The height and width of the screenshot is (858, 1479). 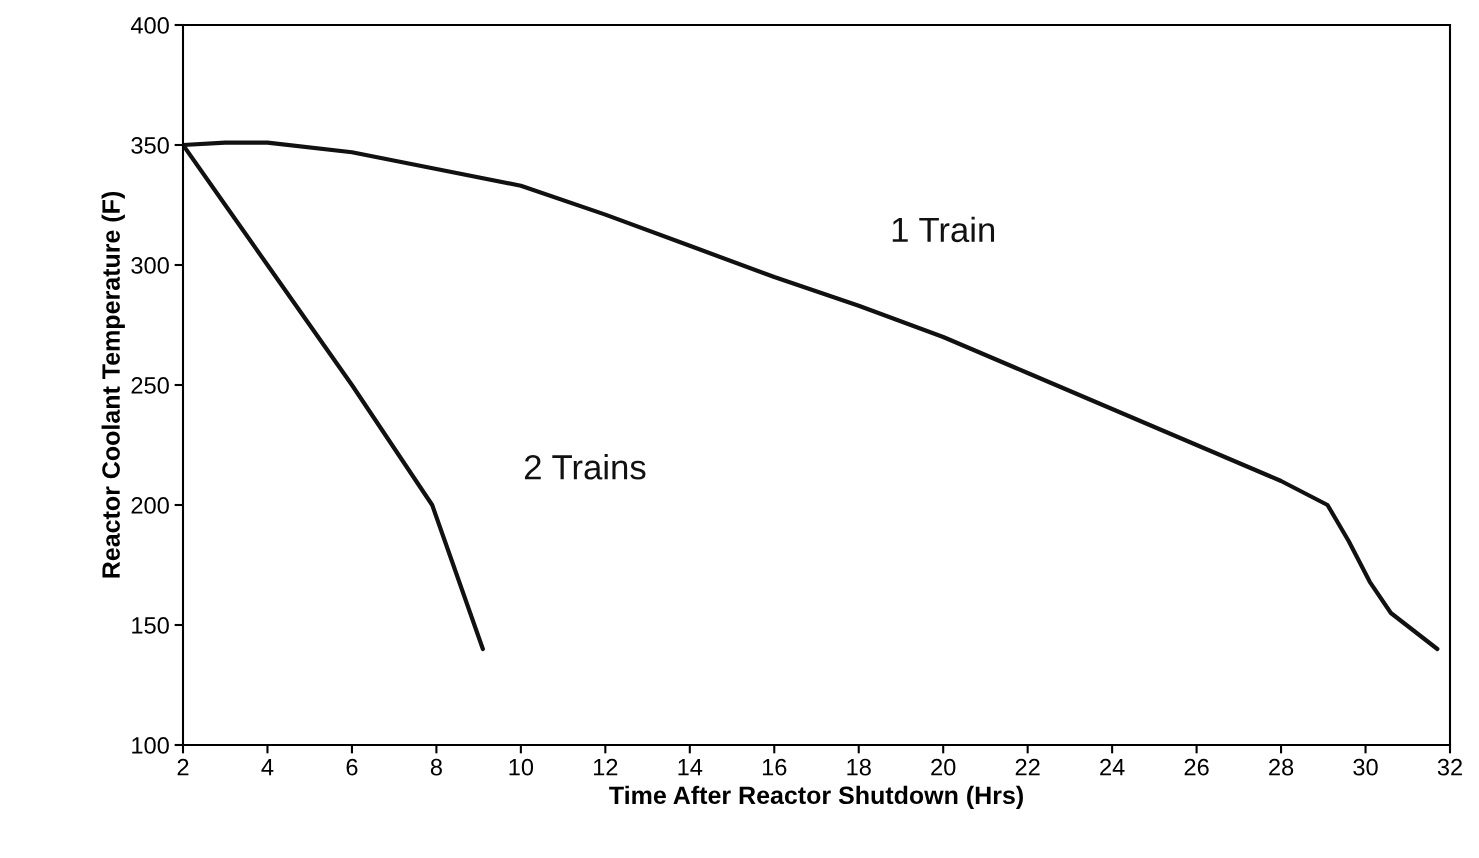 I want to click on x-tick-label: 24, so click(x=1112, y=767).